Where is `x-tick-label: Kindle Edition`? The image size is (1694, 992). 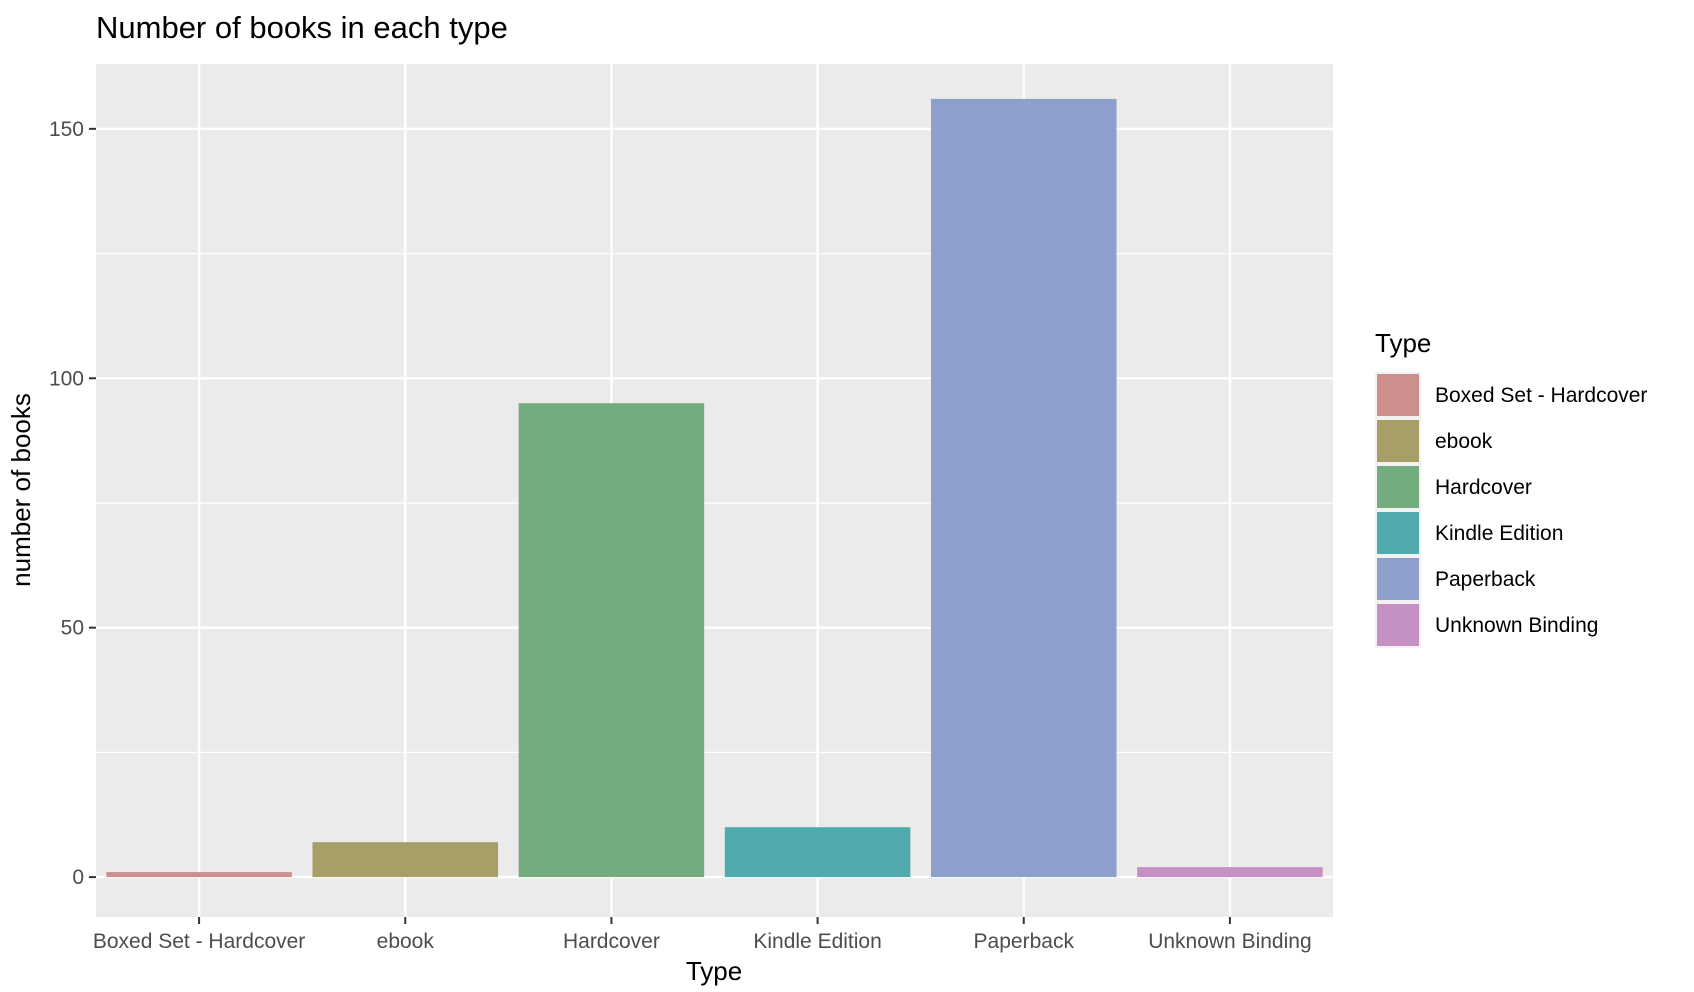 x-tick-label: Kindle Edition is located at coordinates (817, 941).